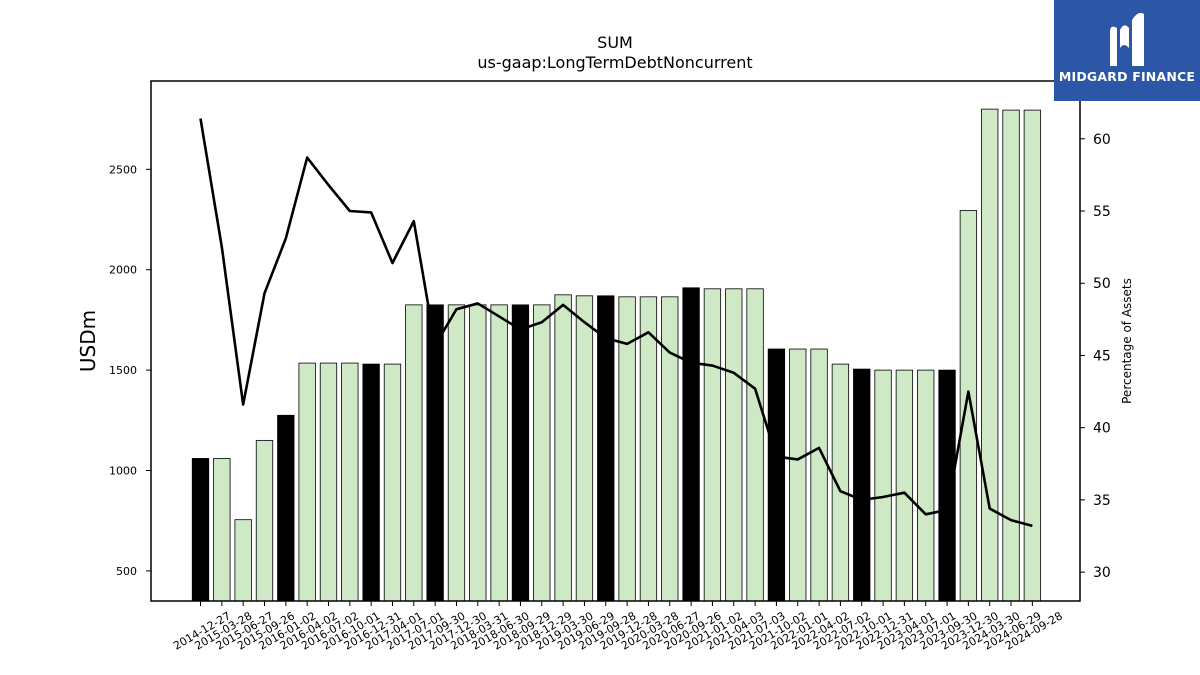 The height and width of the screenshot is (675, 1200). Describe the element at coordinates (1102, 212) in the screenshot. I see `y2-tick-label: 55` at that location.